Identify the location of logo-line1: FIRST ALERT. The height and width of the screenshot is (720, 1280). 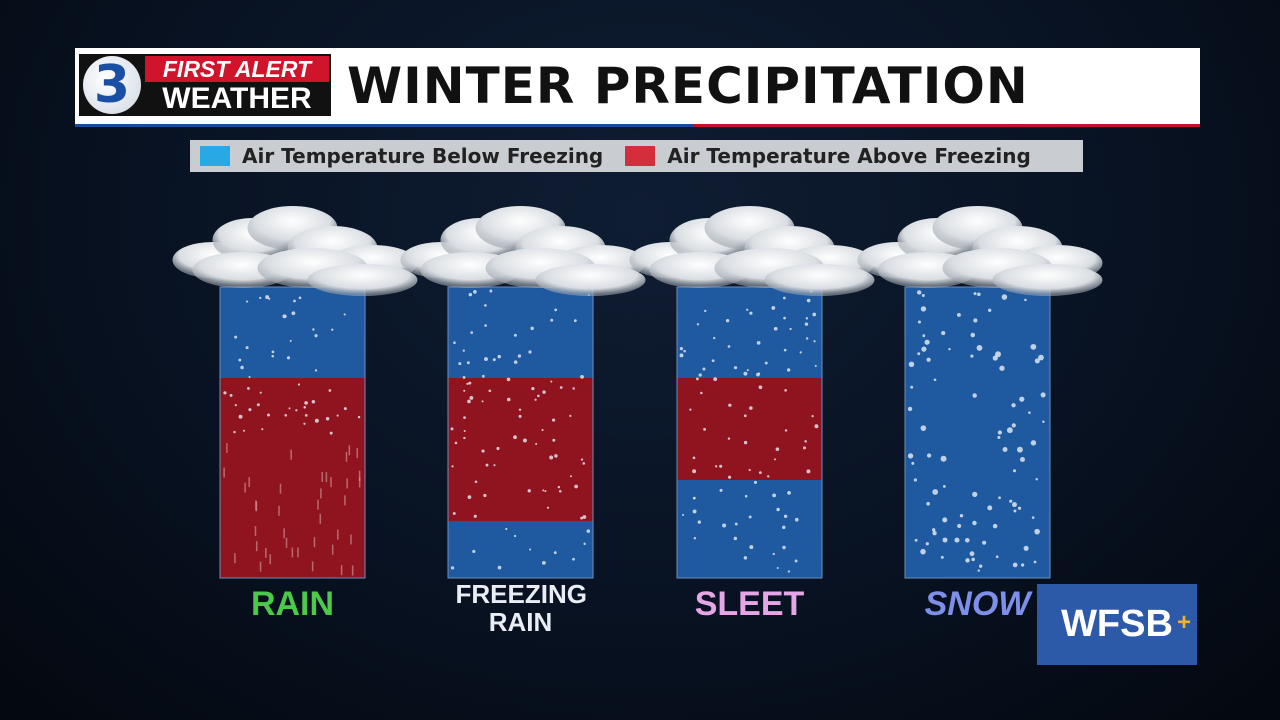
(237, 69).